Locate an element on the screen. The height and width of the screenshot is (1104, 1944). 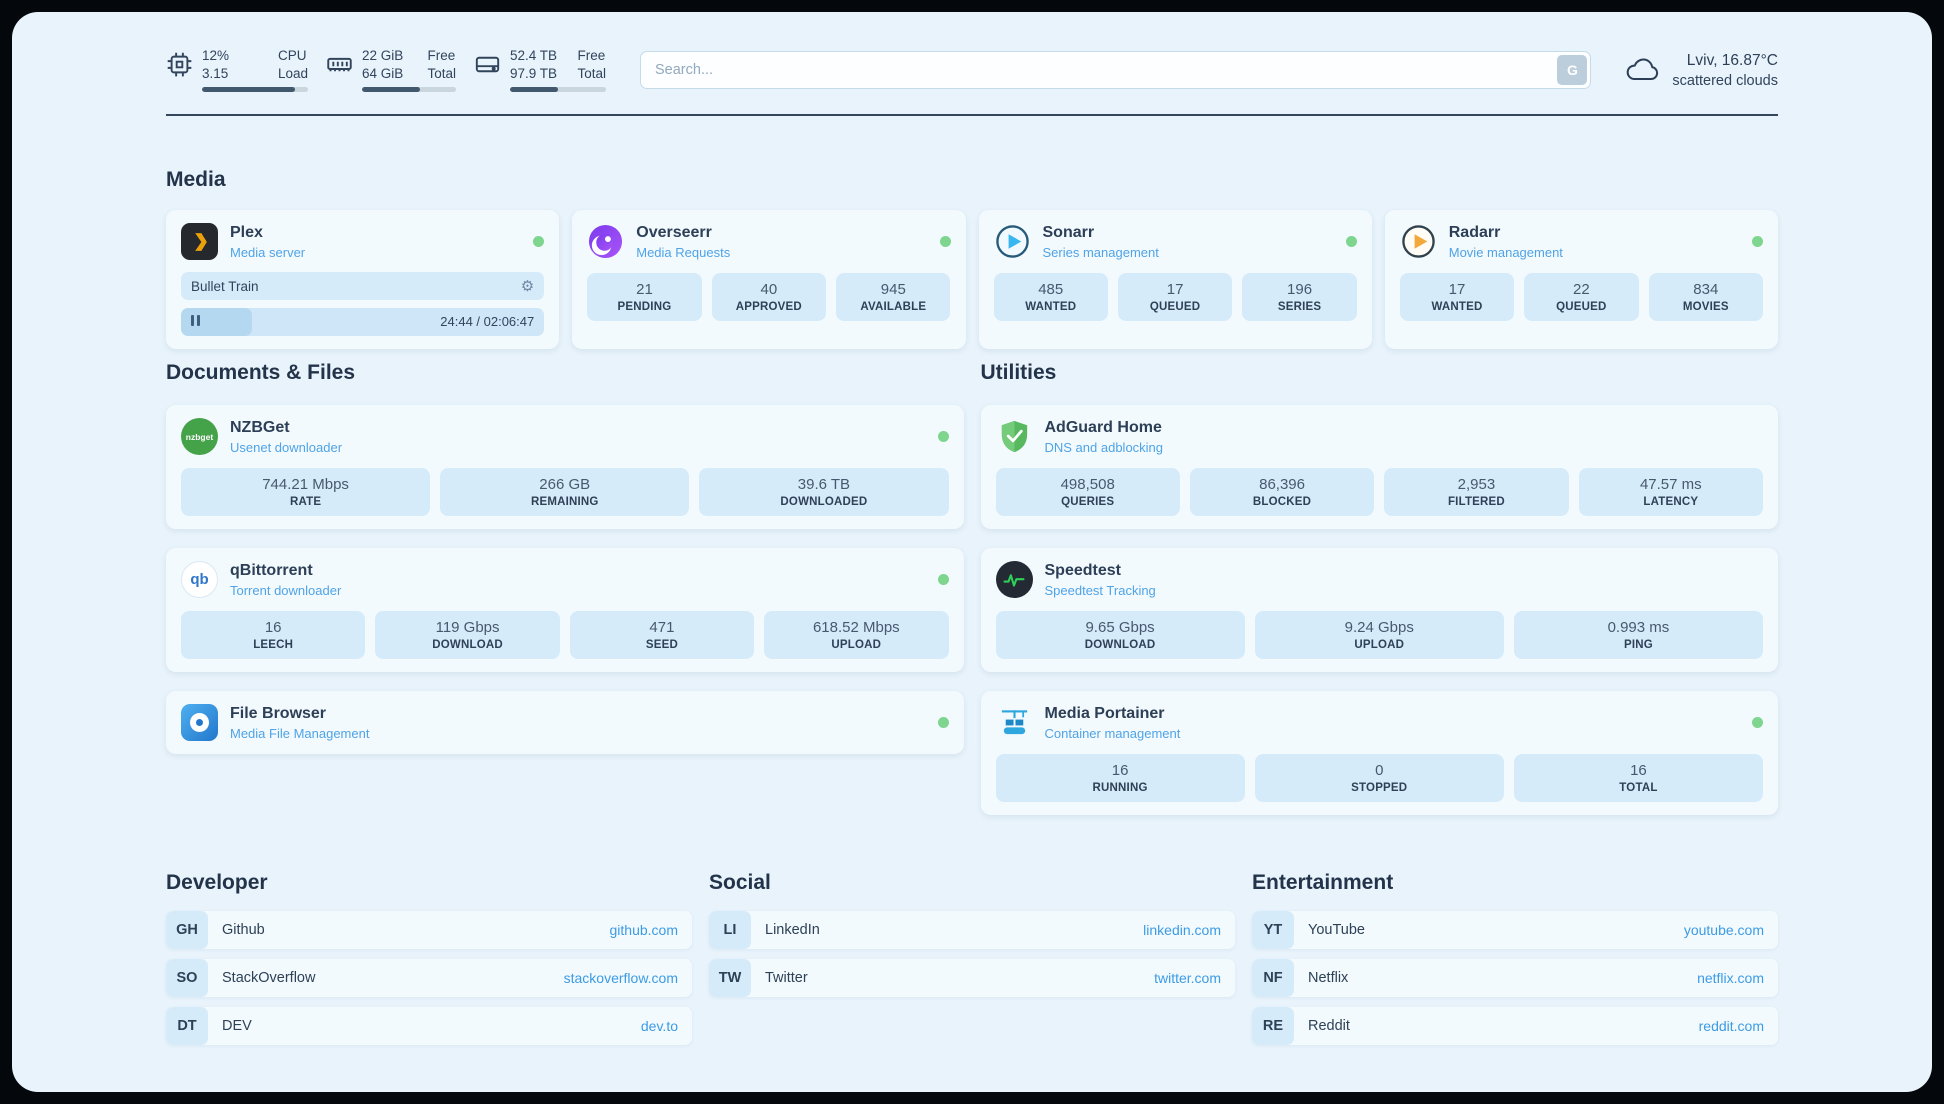
search-provider-button: G is located at coordinates (1572, 70).